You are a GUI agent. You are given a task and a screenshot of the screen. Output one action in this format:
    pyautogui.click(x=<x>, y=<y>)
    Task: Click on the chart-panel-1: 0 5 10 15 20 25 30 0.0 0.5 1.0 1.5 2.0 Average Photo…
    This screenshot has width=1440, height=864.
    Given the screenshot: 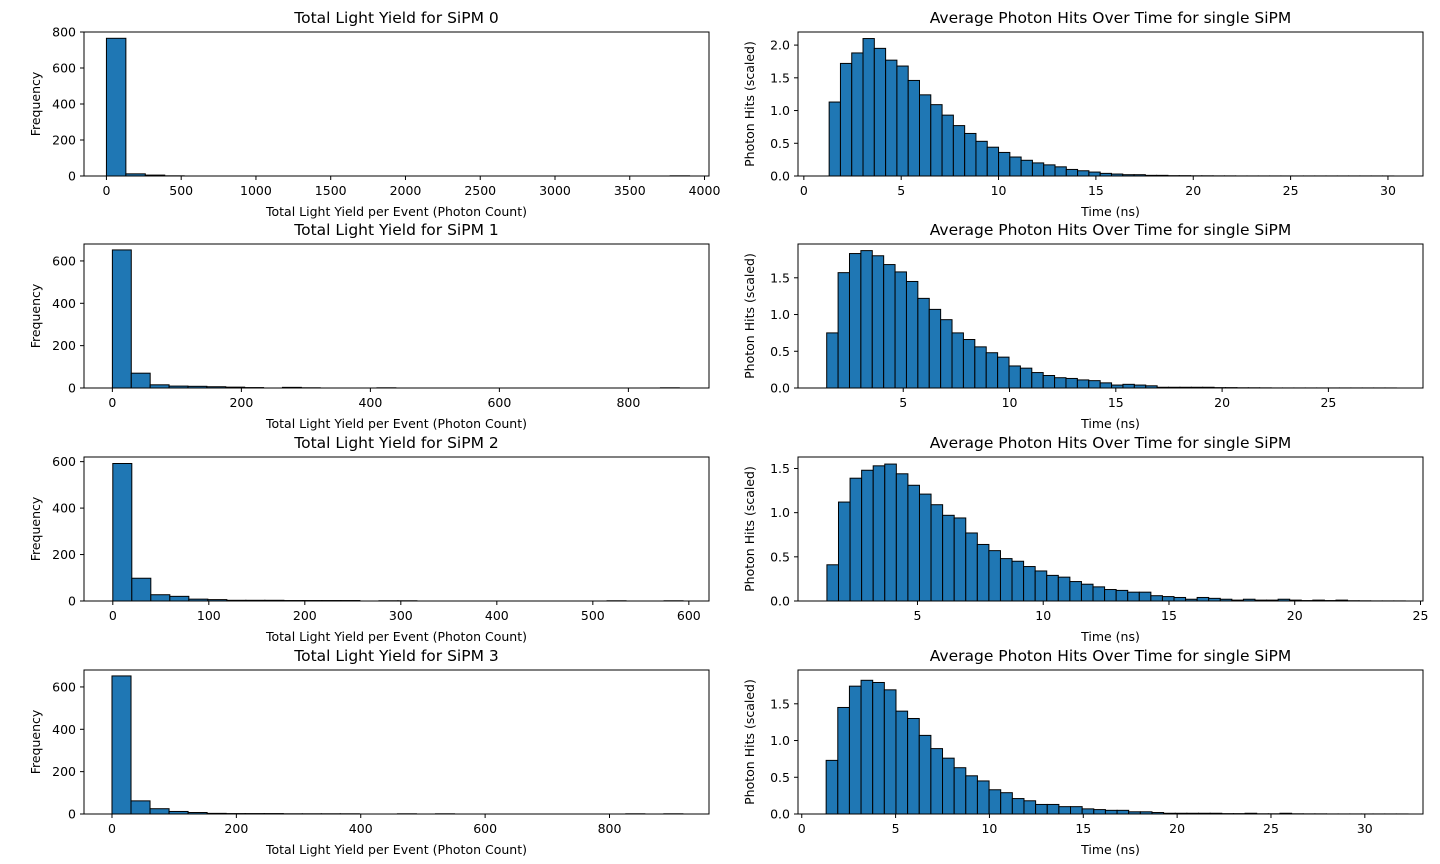 What is the action you would take?
    pyautogui.click(x=1083, y=114)
    